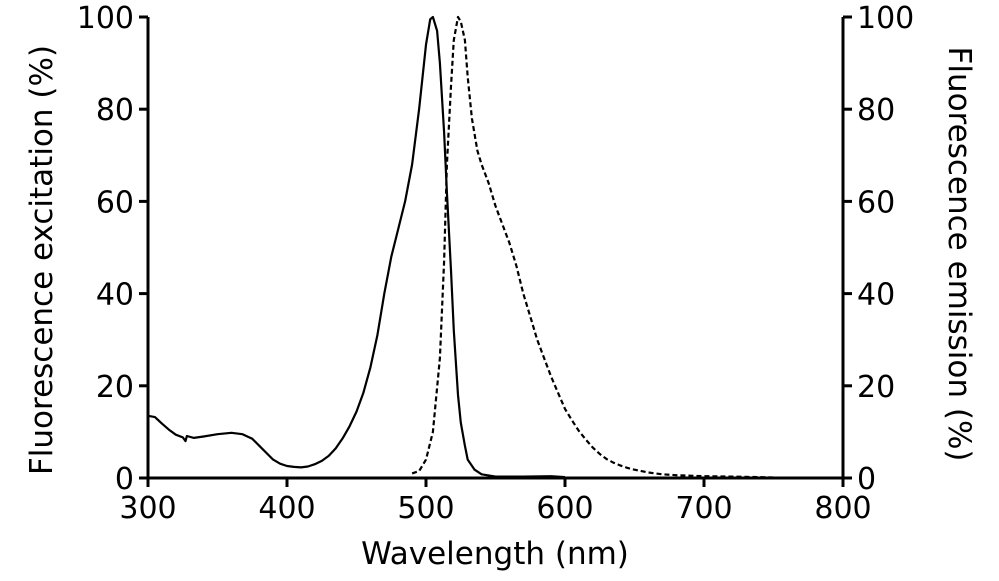  Describe the element at coordinates (115, 387) in the screenshot. I see `y-tick-label-left: 20` at that location.